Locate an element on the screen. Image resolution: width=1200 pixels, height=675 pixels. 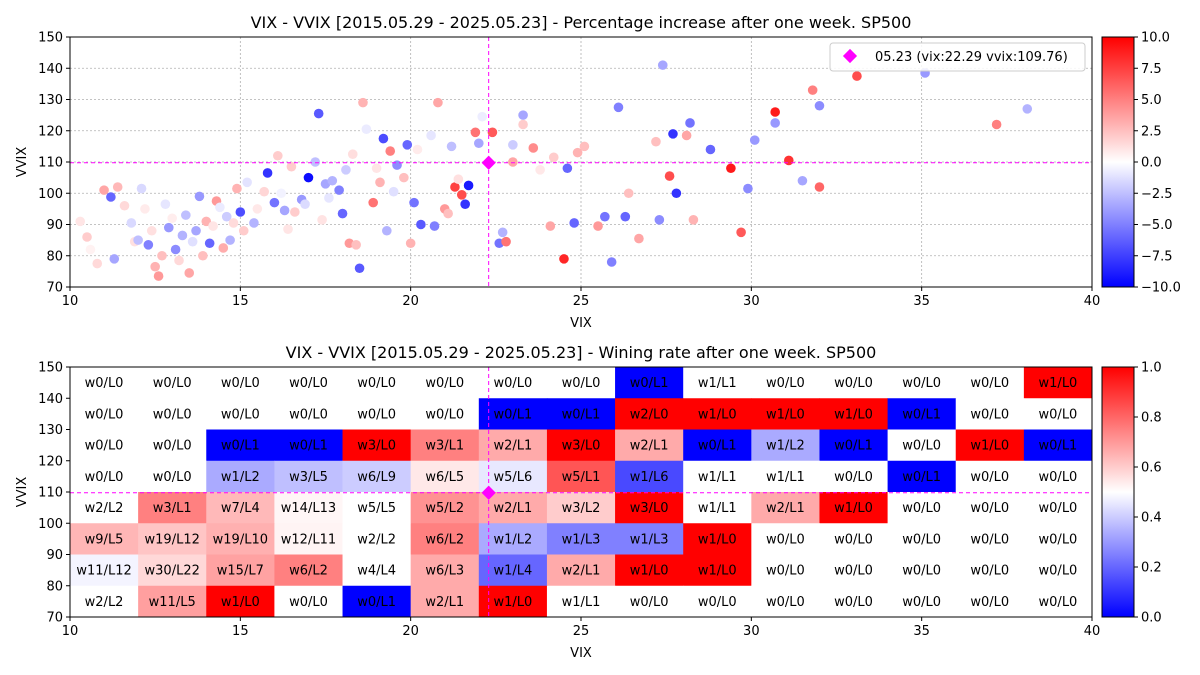
heatmap-cell-label: w2/L0 is located at coordinates (649, 414).